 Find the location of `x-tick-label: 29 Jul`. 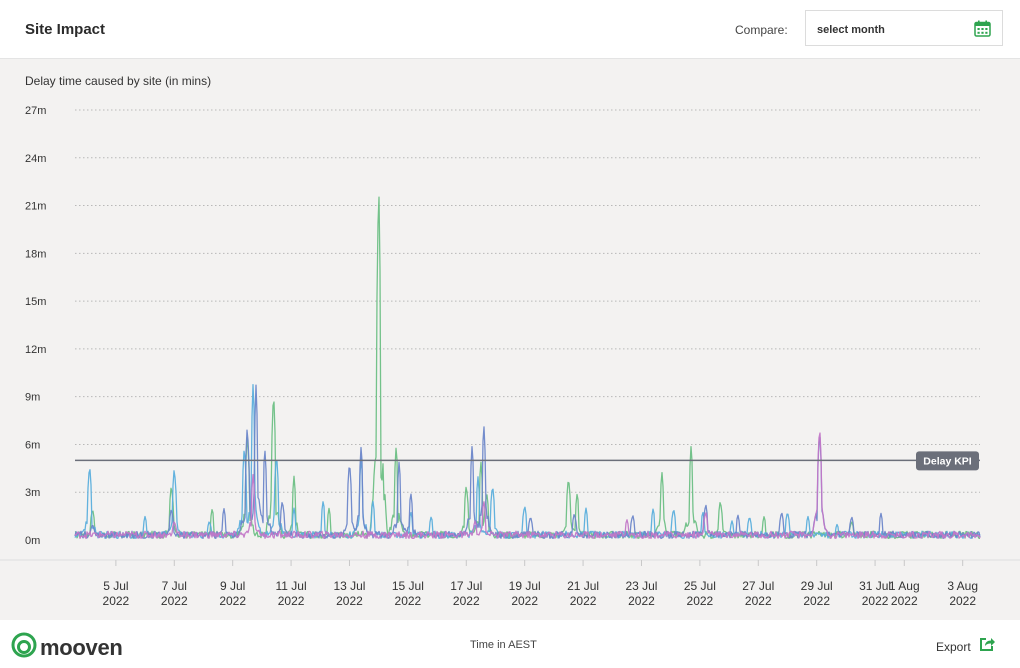

x-tick-label: 29 Jul is located at coordinates (817, 586).